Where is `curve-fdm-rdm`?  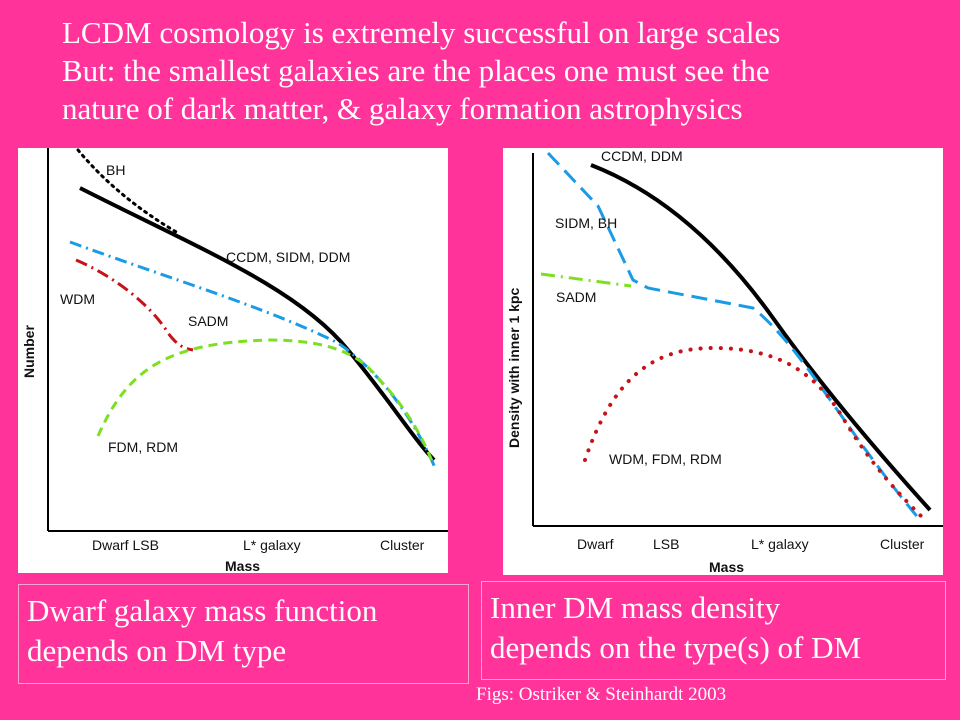 curve-fdm-rdm is located at coordinates (266, 402).